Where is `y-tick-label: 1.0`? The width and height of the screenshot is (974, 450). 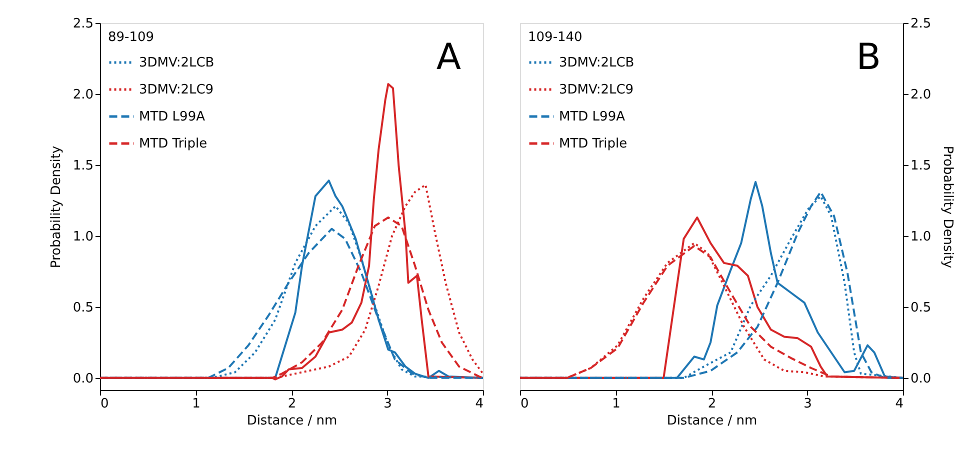
y-tick-label: 1.0 is located at coordinates (83, 236).